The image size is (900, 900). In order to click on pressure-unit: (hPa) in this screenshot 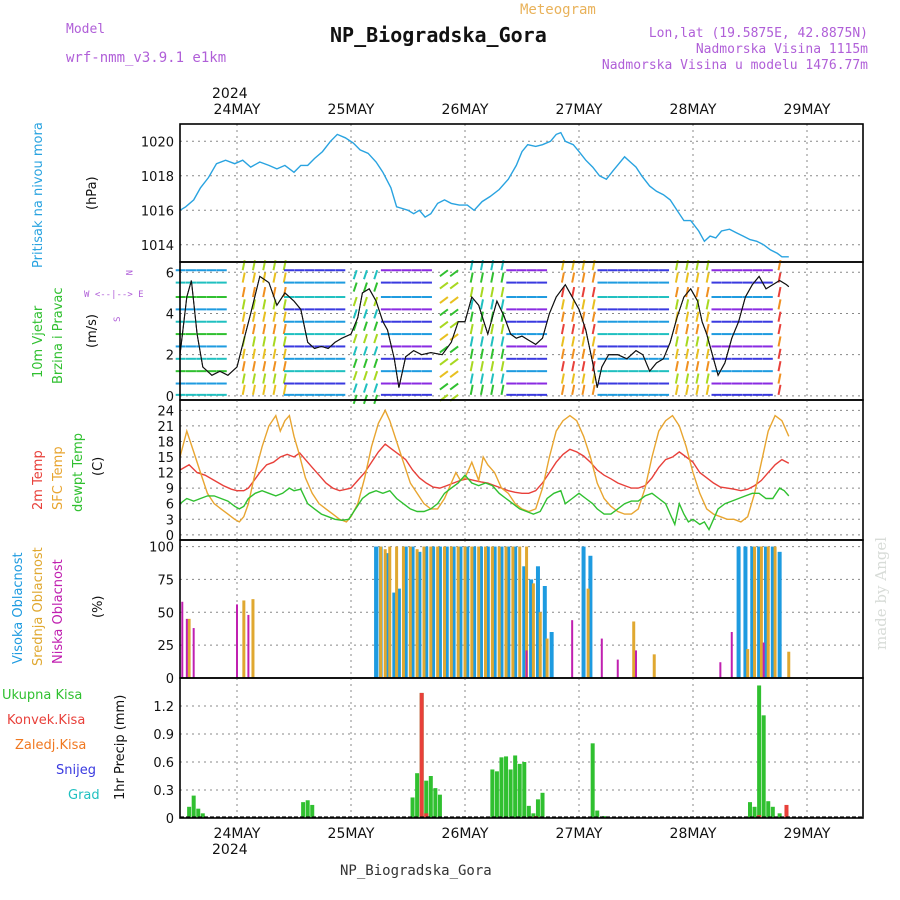, I will do `click(92, 193)`.